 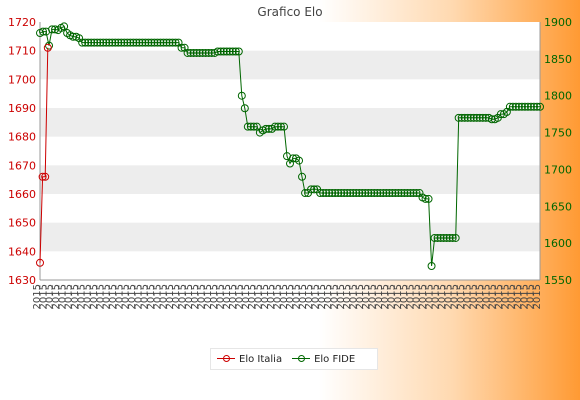 What do you see at coordinates (22, 108) in the screenshot?
I see `left-tick-label: 1690` at bounding box center [22, 108].